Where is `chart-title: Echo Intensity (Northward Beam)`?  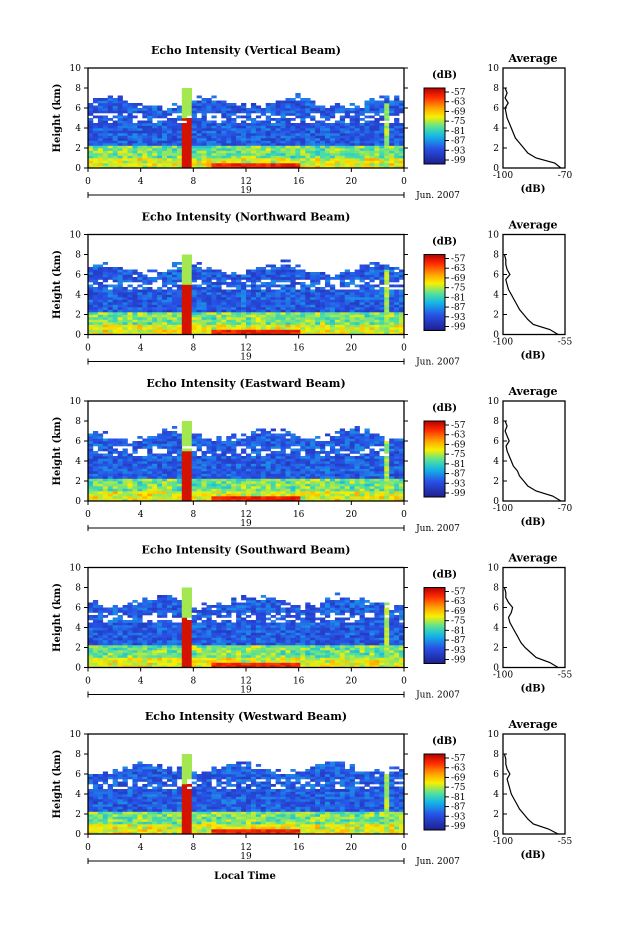
chart-title: Echo Intensity (Northward Beam) is located at coordinates (246, 217).